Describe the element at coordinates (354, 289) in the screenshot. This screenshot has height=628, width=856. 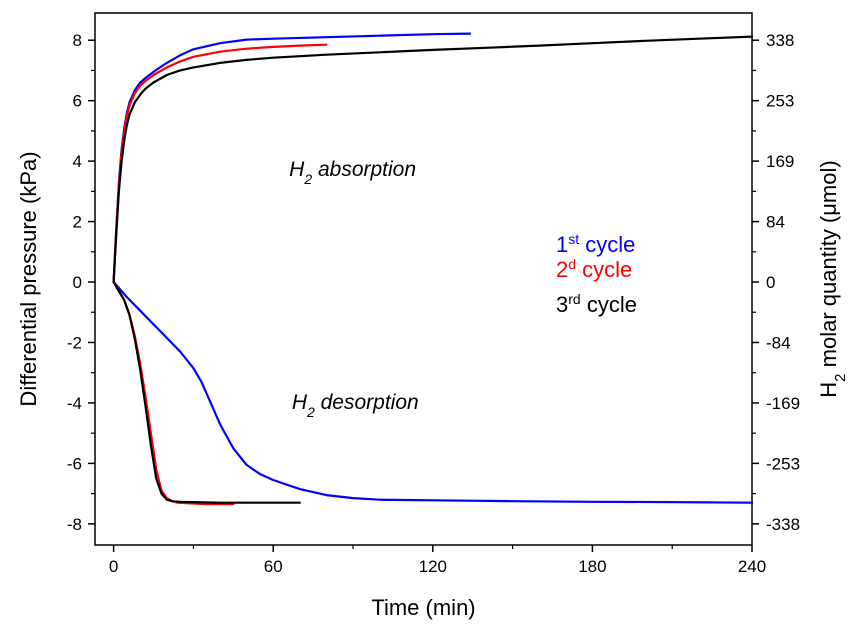
I see `annotation-layer: H2 absorption H2 desorption` at that location.